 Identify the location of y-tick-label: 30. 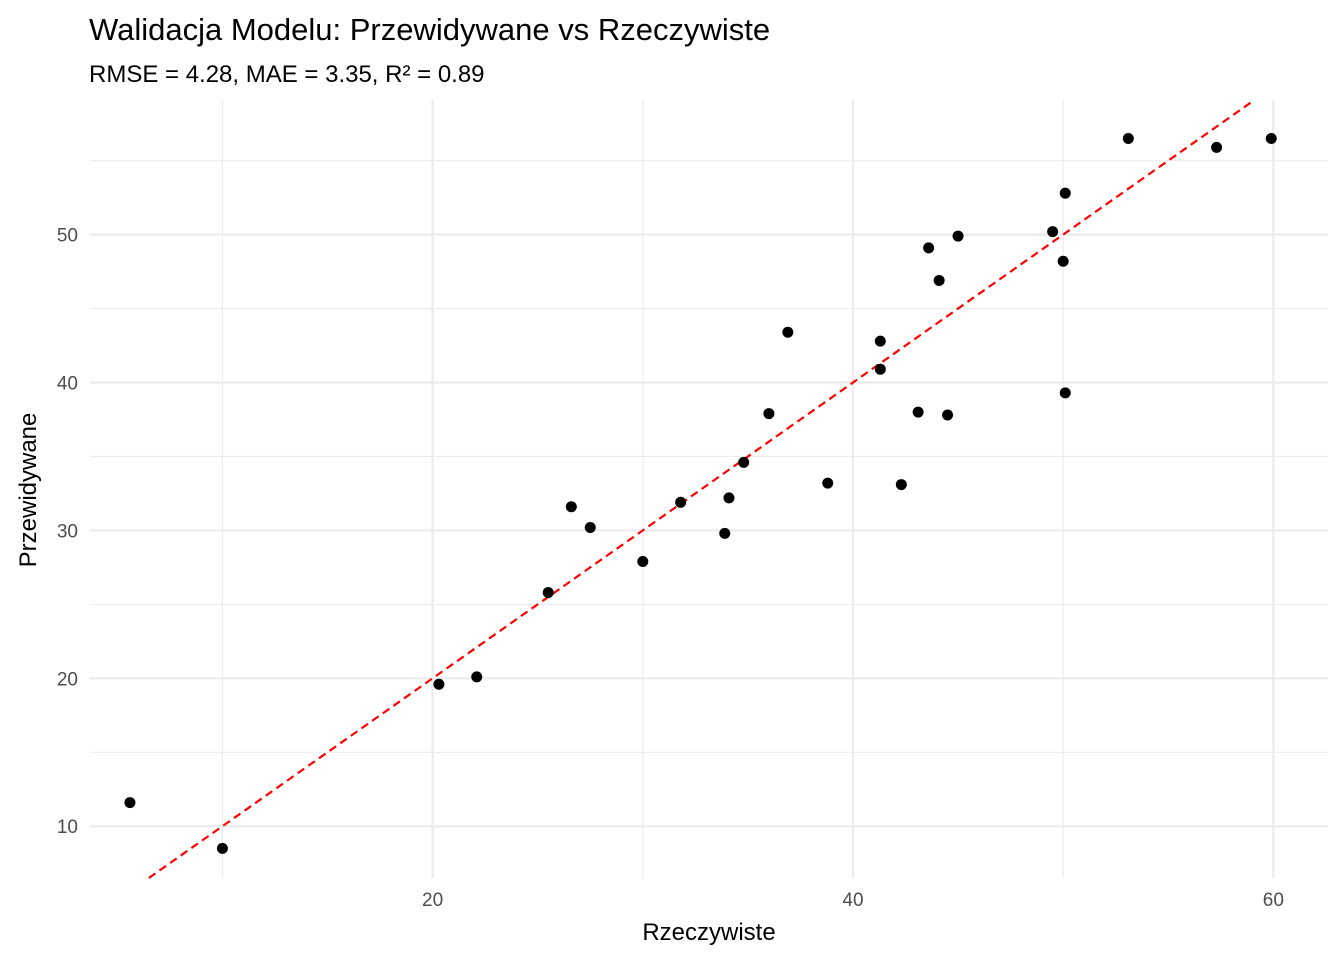
(67, 531).